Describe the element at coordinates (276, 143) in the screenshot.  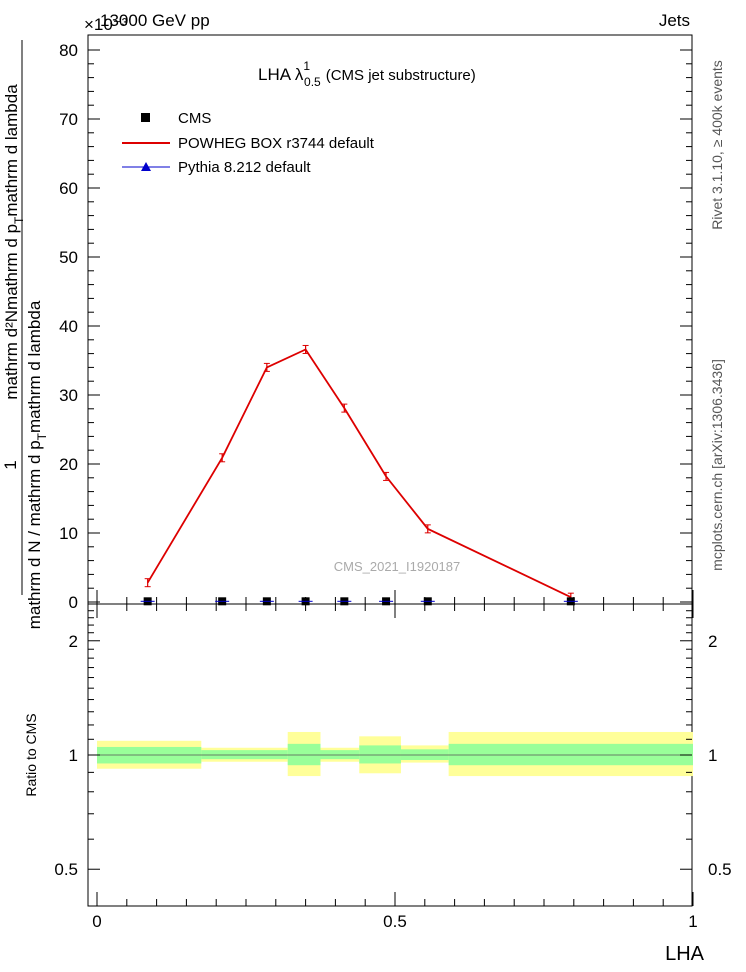
I see `legend-label-powheg: POWHEG BOX r3744 default` at that location.